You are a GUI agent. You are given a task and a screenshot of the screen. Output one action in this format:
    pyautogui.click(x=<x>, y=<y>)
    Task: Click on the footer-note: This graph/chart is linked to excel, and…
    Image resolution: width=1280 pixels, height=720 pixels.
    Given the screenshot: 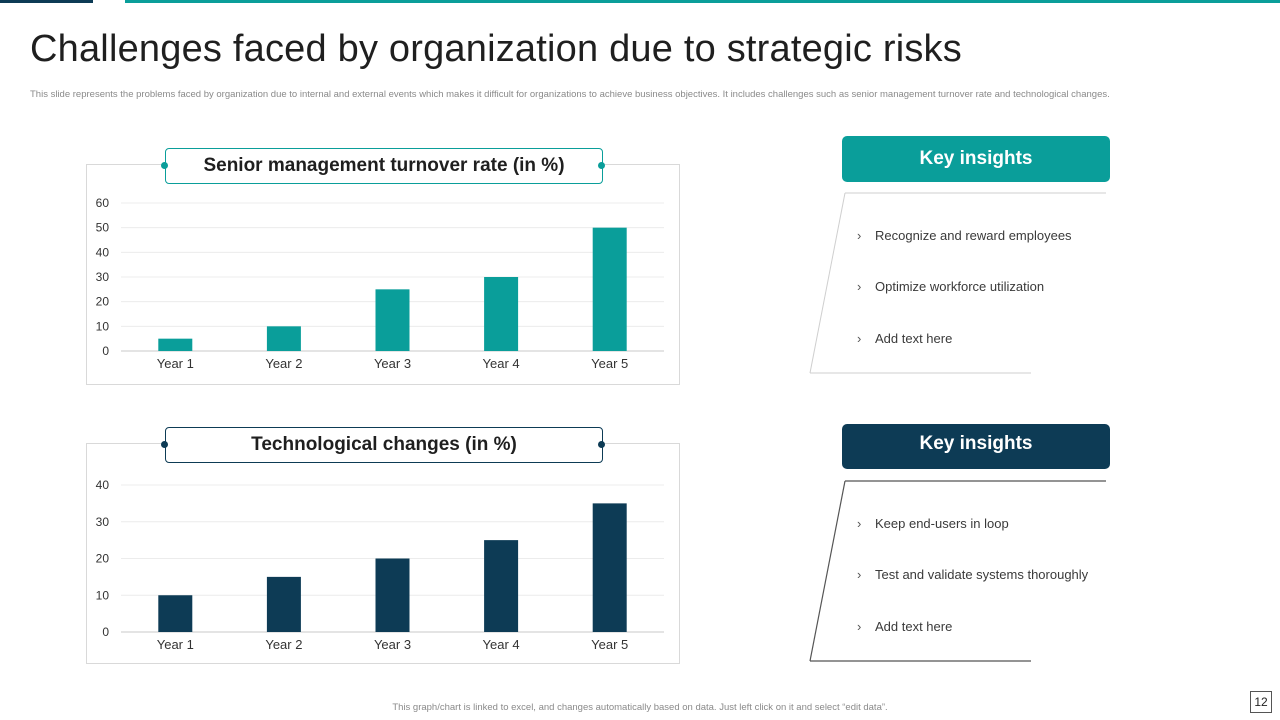 What is the action you would take?
    pyautogui.click(x=640, y=707)
    